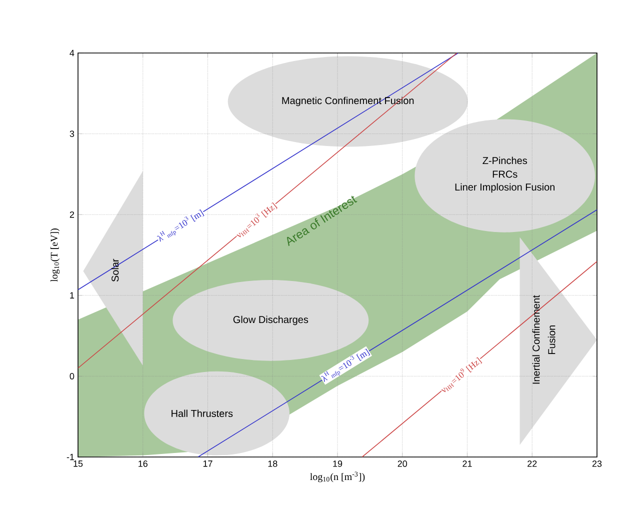 The image size is (633, 512). Describe the element at coordinates (337, 463) in the screenshot. I see `x-tick-label: 19` at that location.